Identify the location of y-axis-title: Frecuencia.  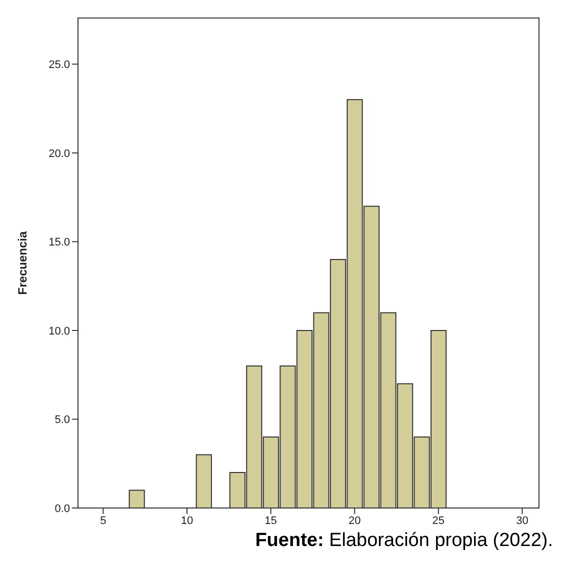
(22, 263).